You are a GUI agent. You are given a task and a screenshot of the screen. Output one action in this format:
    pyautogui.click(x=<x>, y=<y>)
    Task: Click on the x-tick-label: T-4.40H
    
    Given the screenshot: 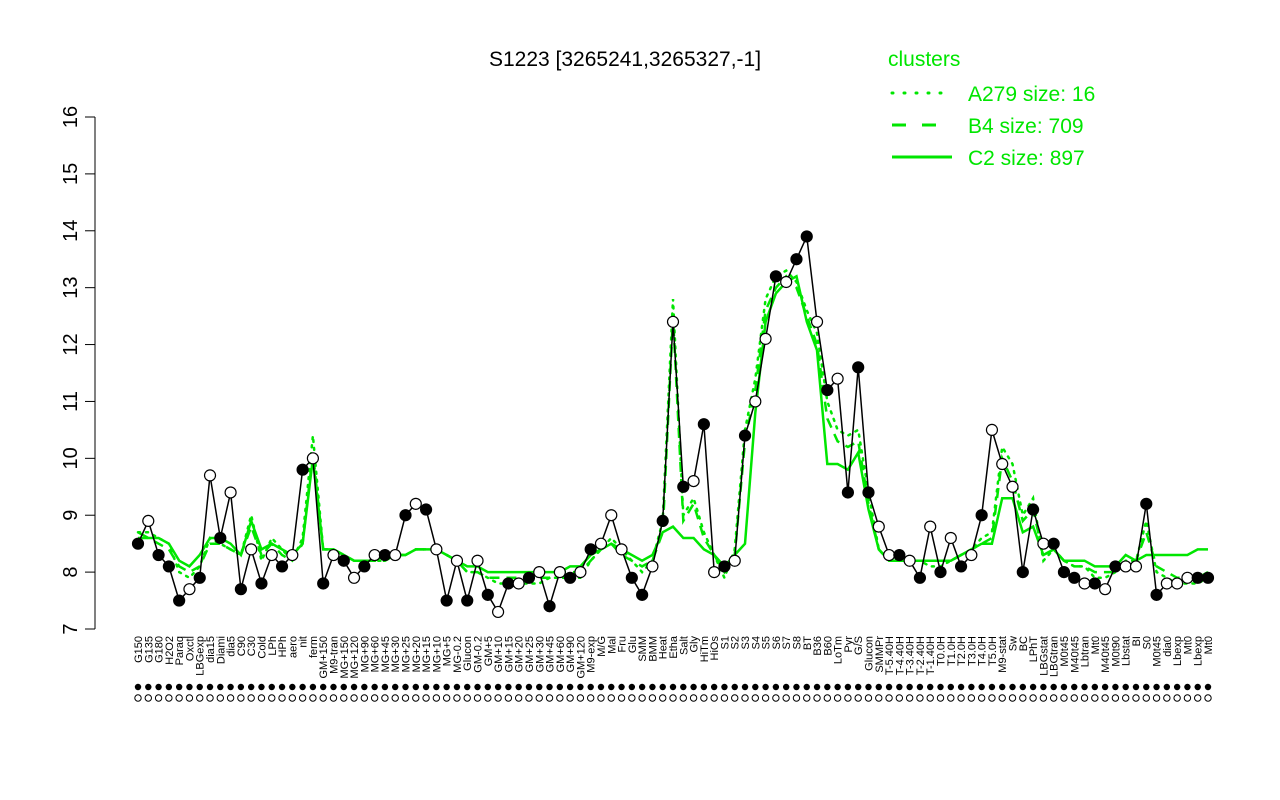 What is the action you would take?
    pyautogui.click(x=900, y=655)
    